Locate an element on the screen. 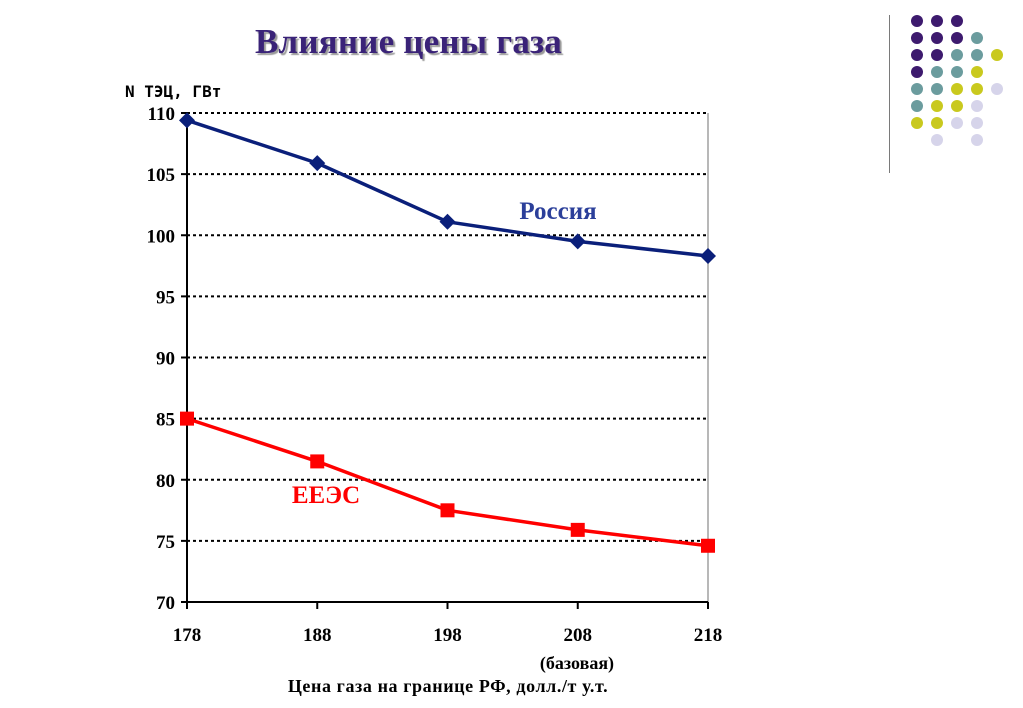 This screenshot has width=1023, height=708. y-tick-label: 100 is located at coordinates (161, 236).